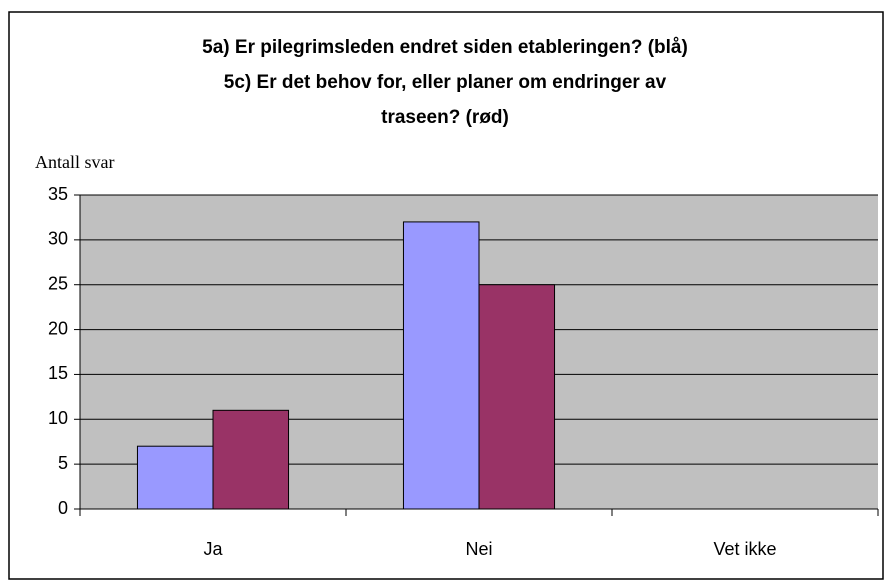 The height and width of the screenshot is (583, 886). I want to click on y-tick-label: 5, so click(63, 463).